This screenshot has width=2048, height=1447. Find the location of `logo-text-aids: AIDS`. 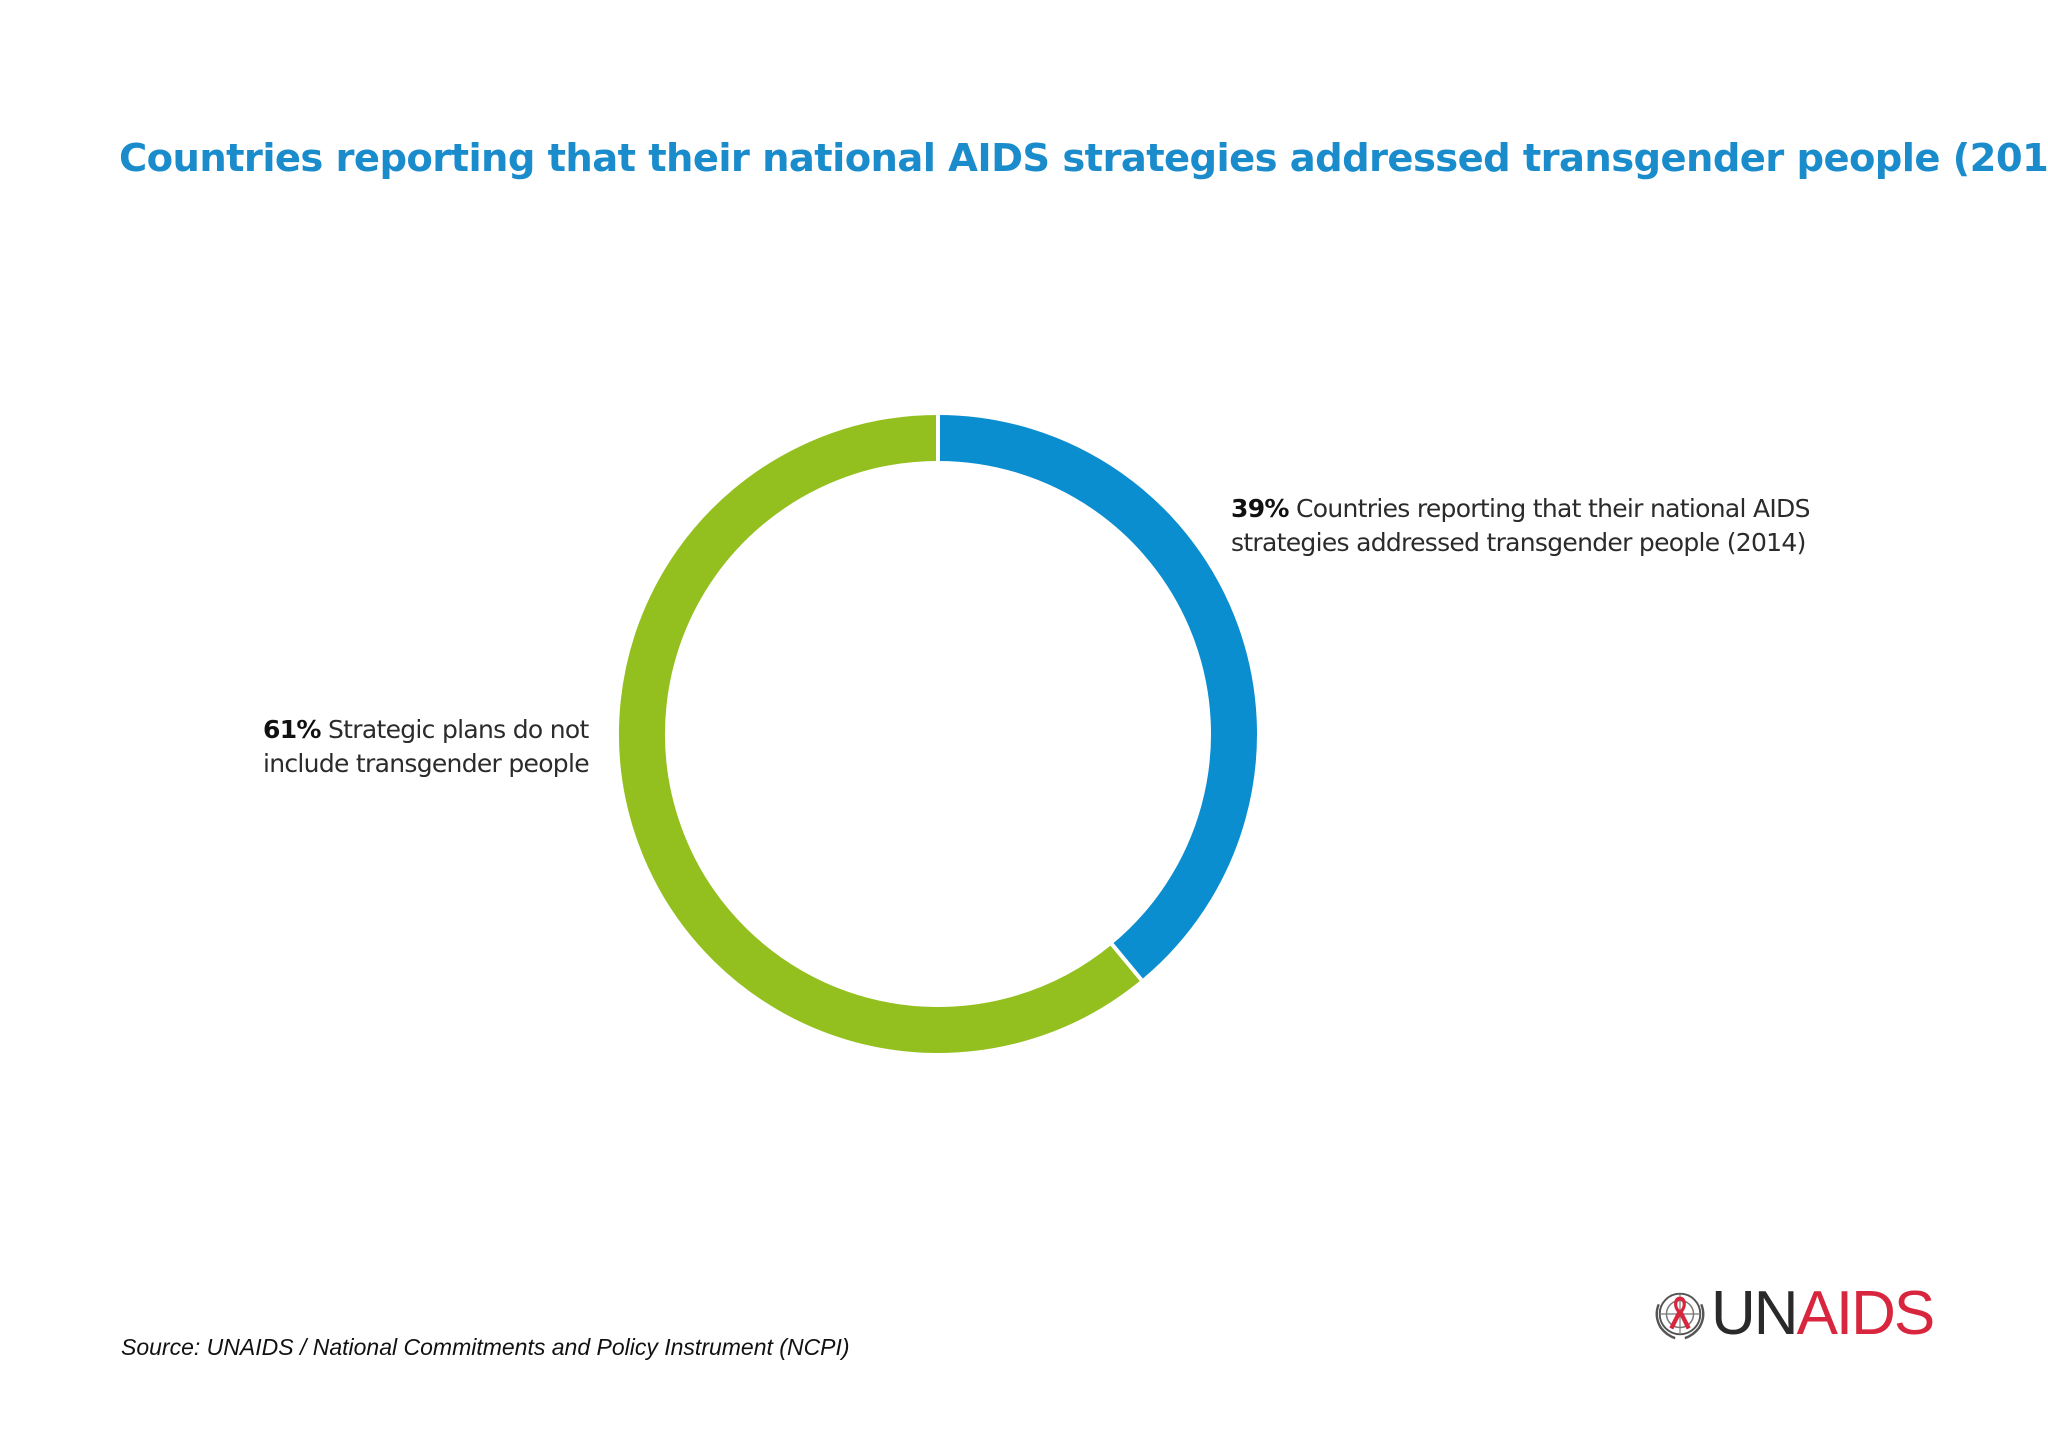

logo-text-aids: AIDS is located at coordinates (1866, 1313).